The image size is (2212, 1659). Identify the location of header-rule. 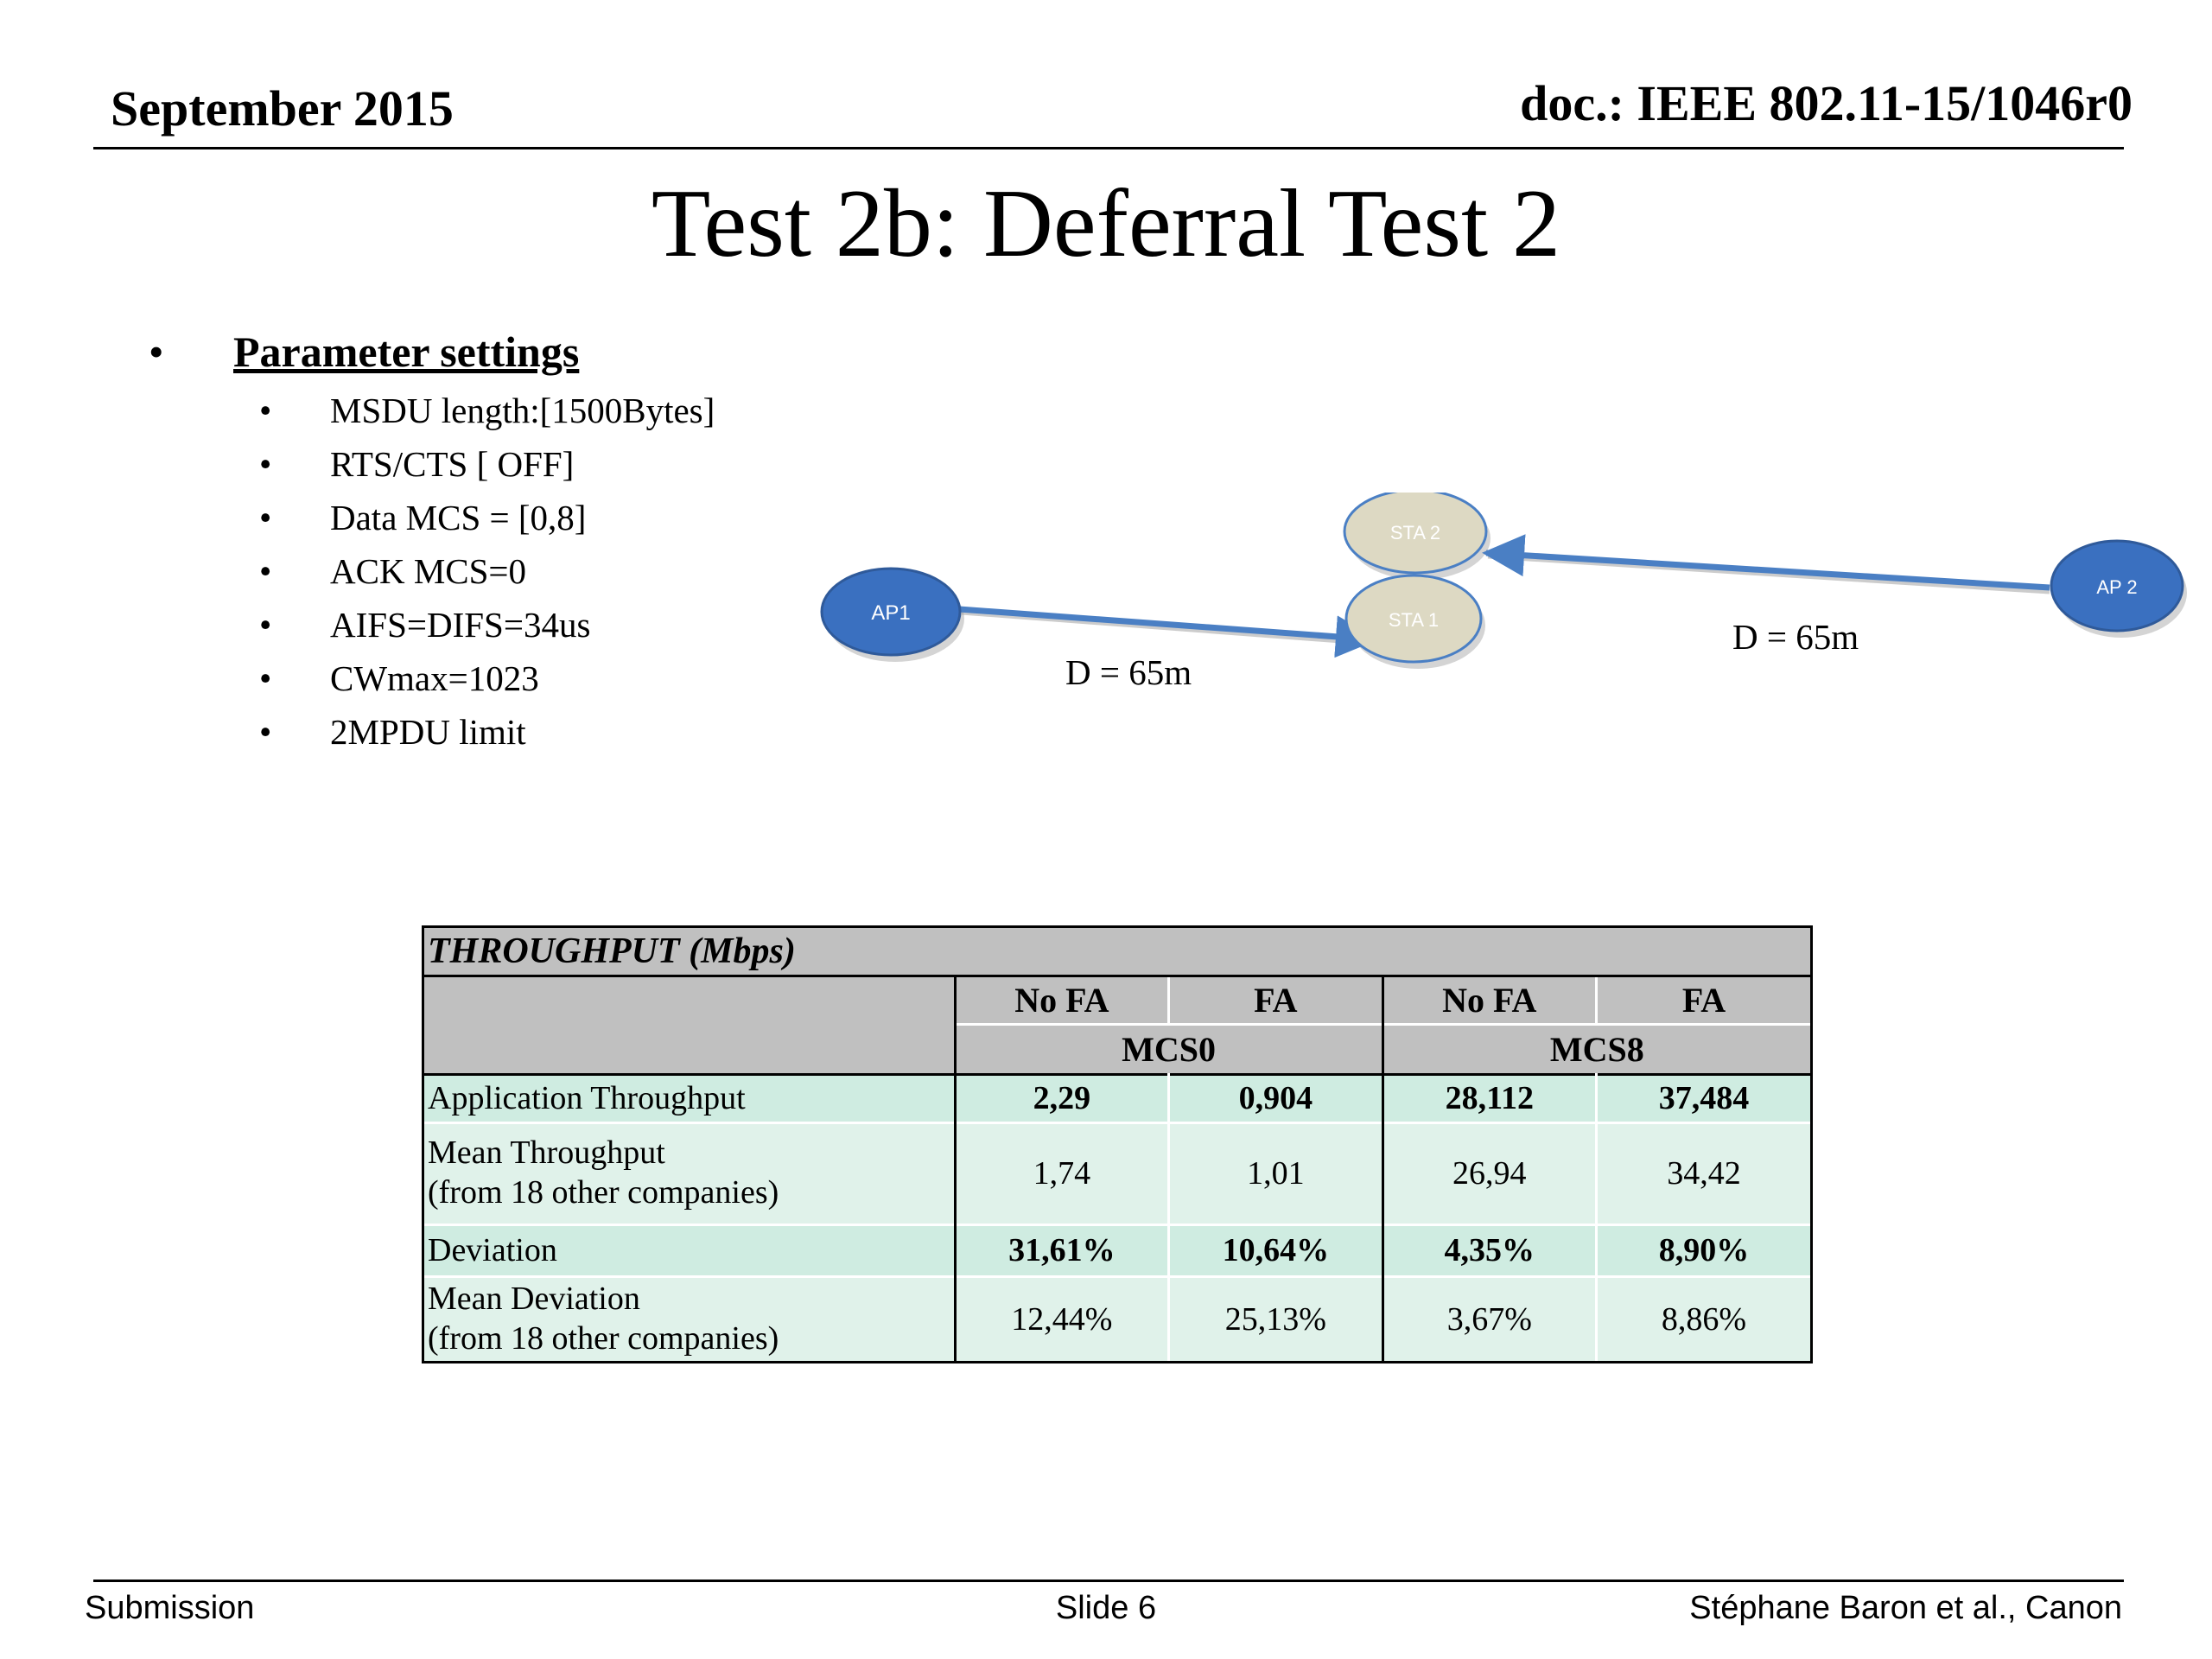
(1108, 148).